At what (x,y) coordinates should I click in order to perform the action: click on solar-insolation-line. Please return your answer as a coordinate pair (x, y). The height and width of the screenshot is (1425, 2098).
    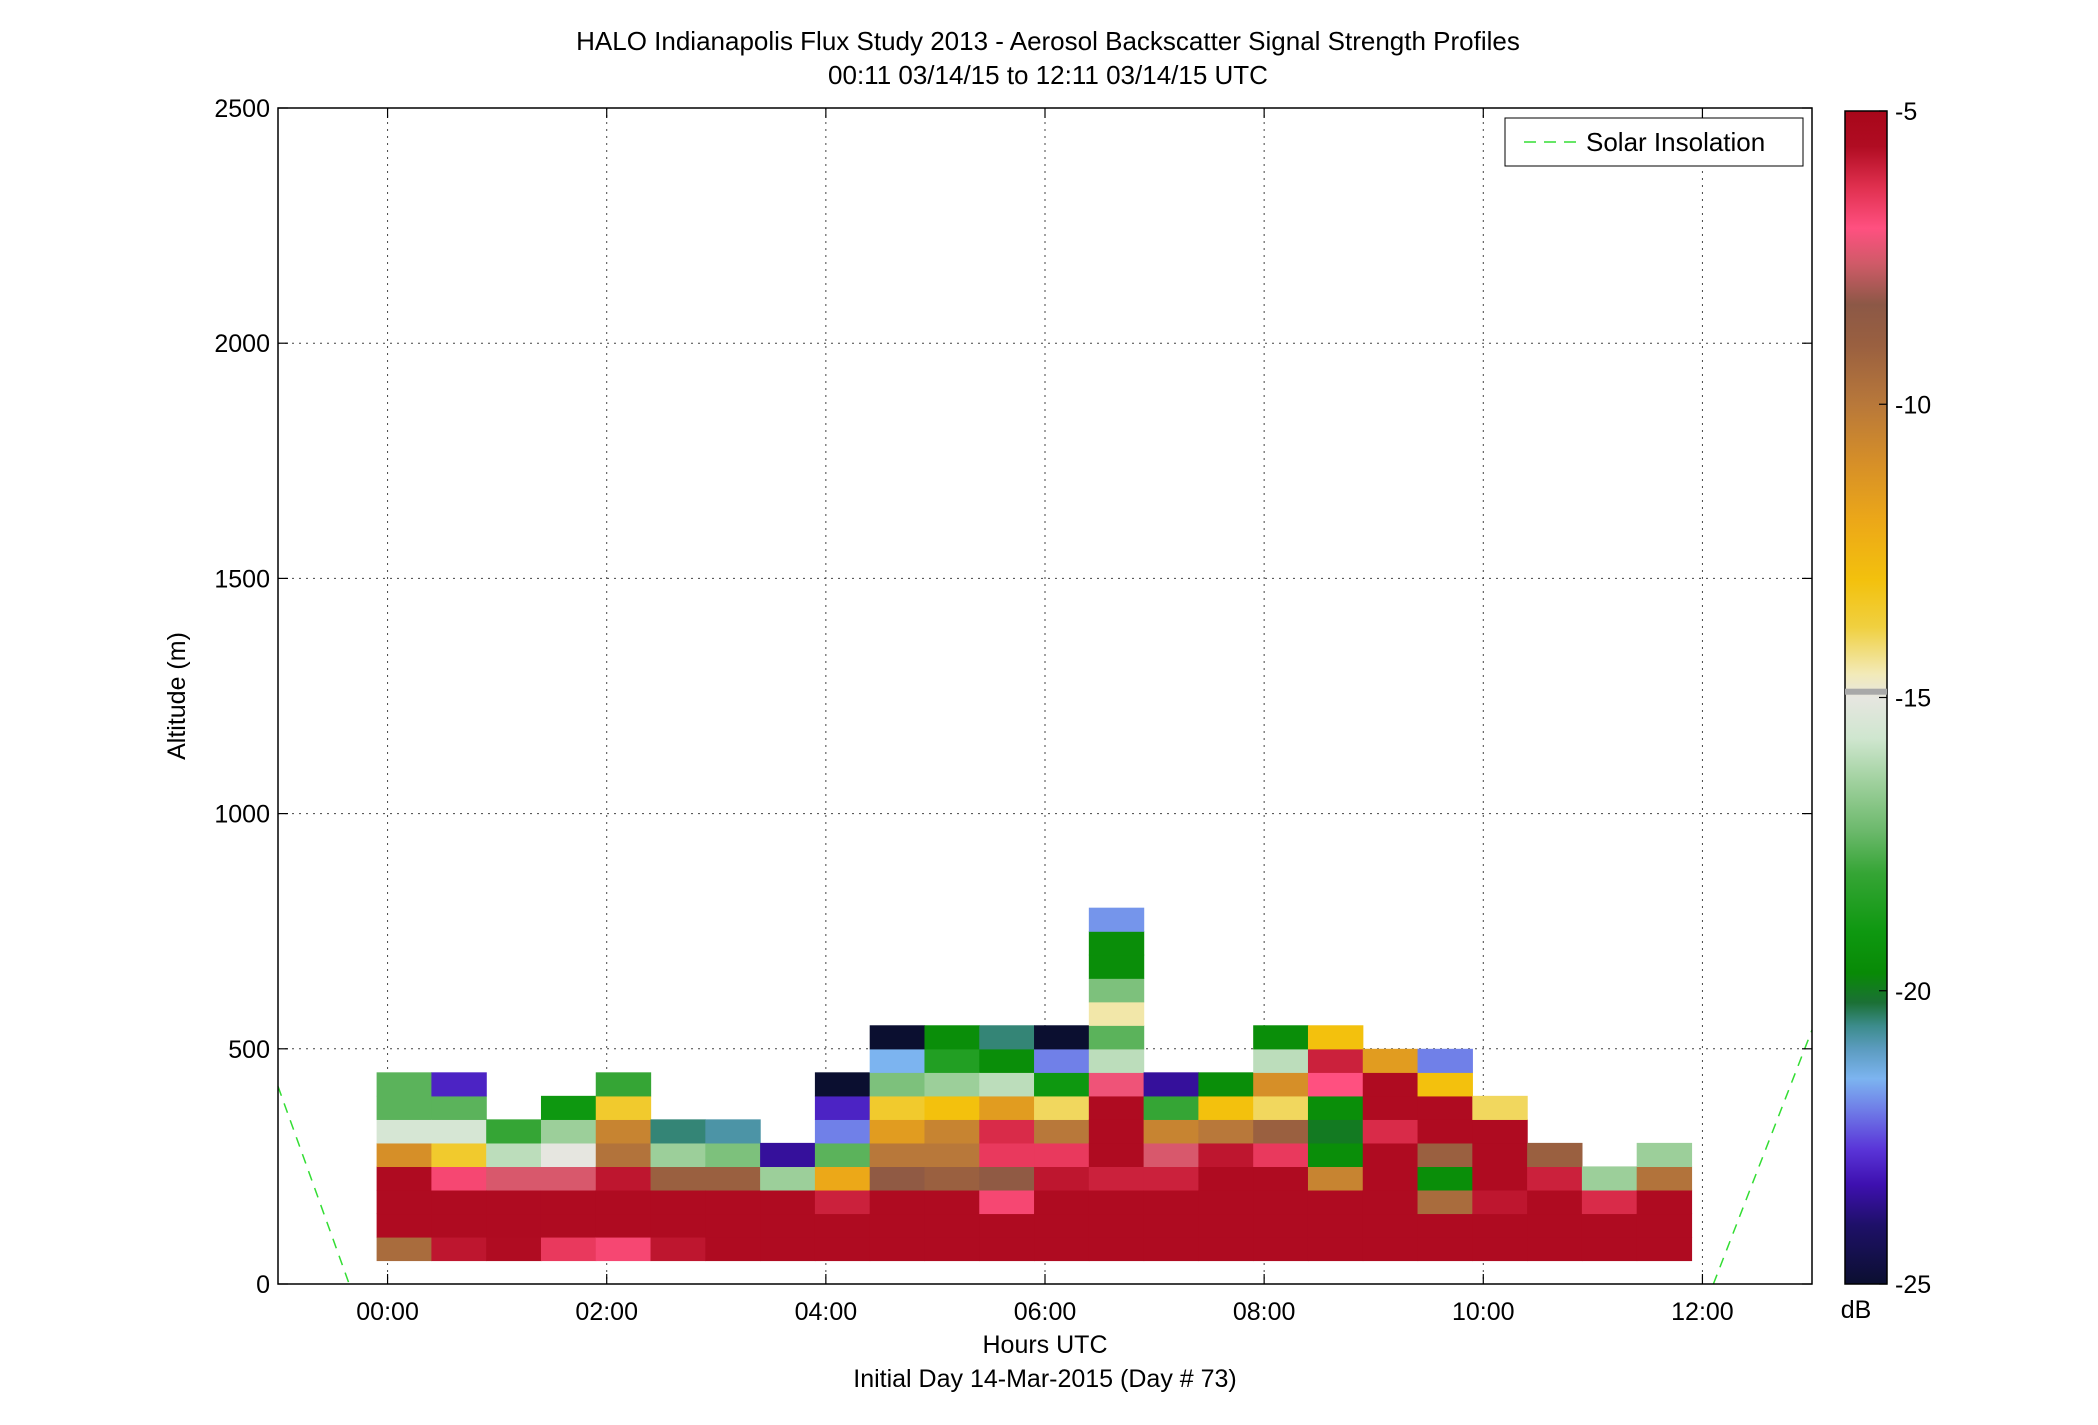
    Looking at the image, I should click on (1762, 1157).